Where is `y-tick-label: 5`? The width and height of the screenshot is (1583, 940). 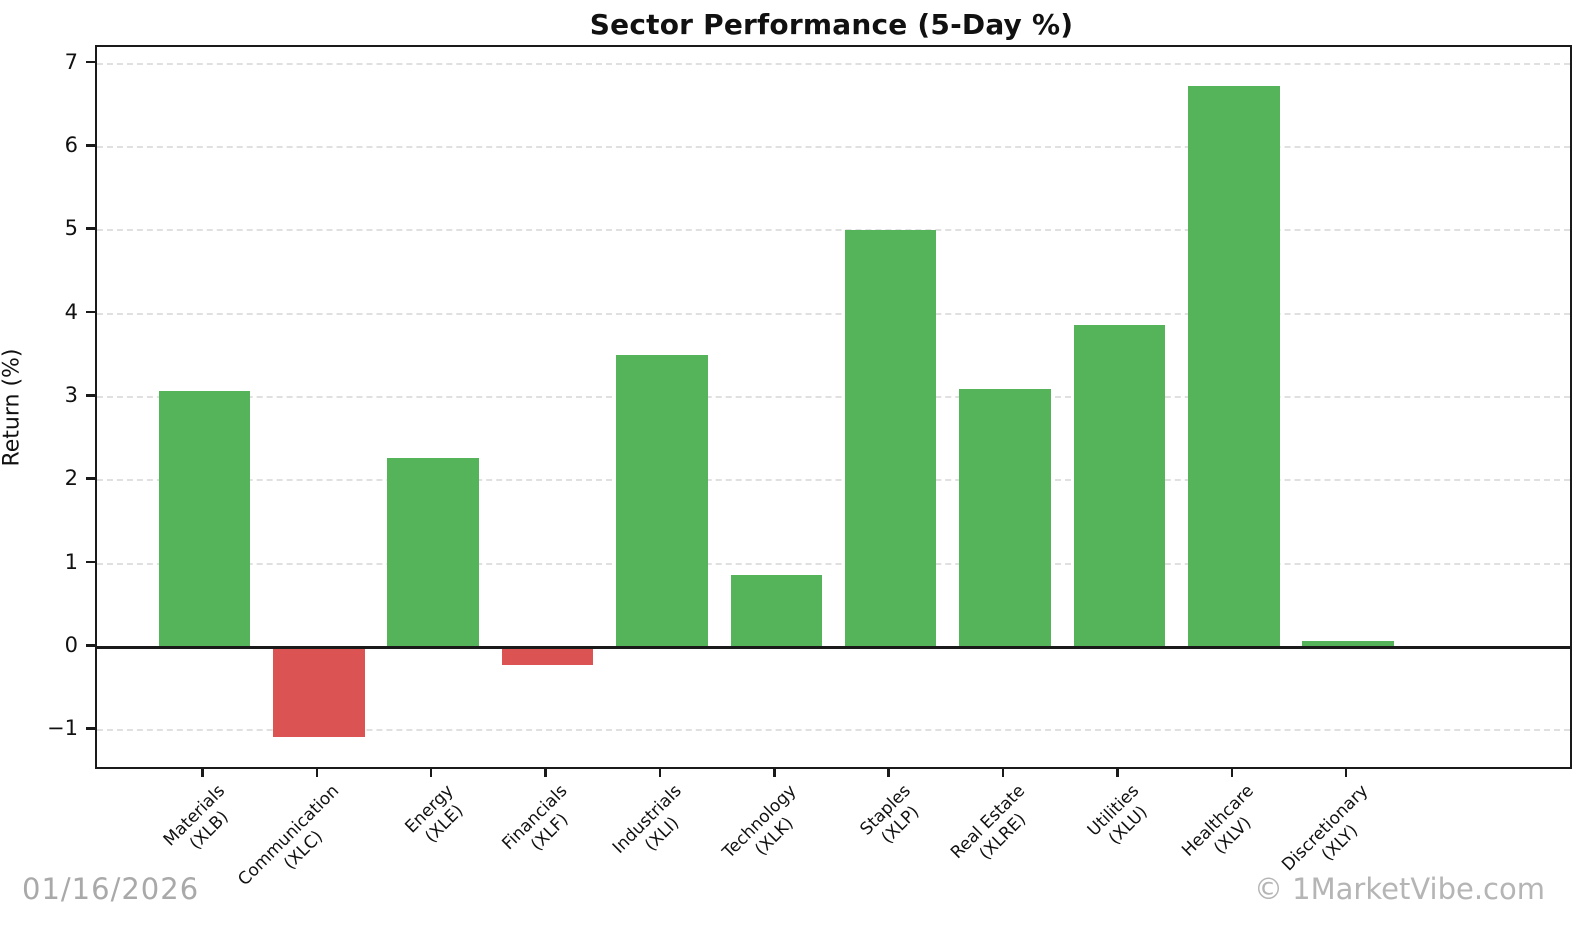 y-tick-label: 5 is located at coordinates (71, 228).